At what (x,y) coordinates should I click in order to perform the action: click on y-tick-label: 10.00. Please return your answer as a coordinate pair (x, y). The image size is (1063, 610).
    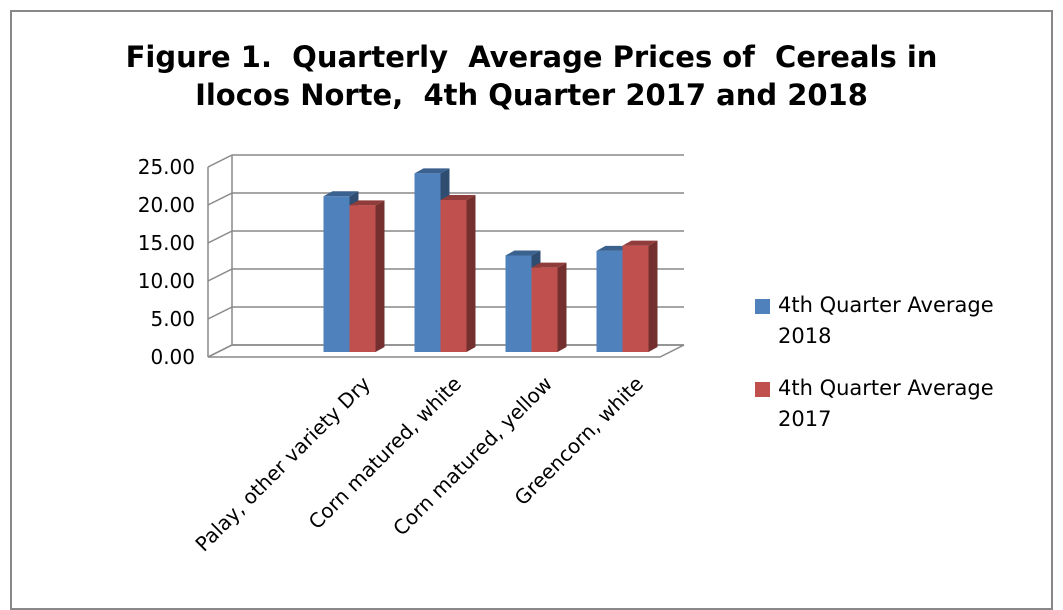
    Looking at the image, I should click on (166, 281).